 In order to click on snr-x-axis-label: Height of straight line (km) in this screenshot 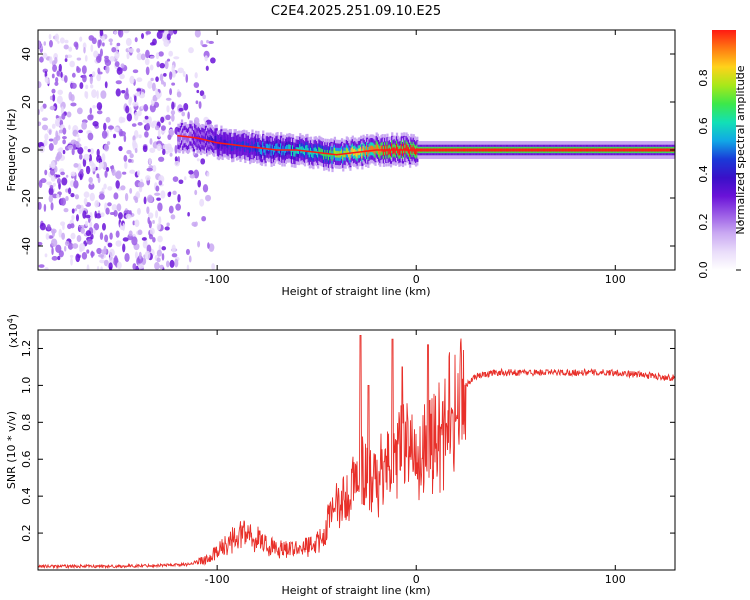, I will do `click(355, 590)`.